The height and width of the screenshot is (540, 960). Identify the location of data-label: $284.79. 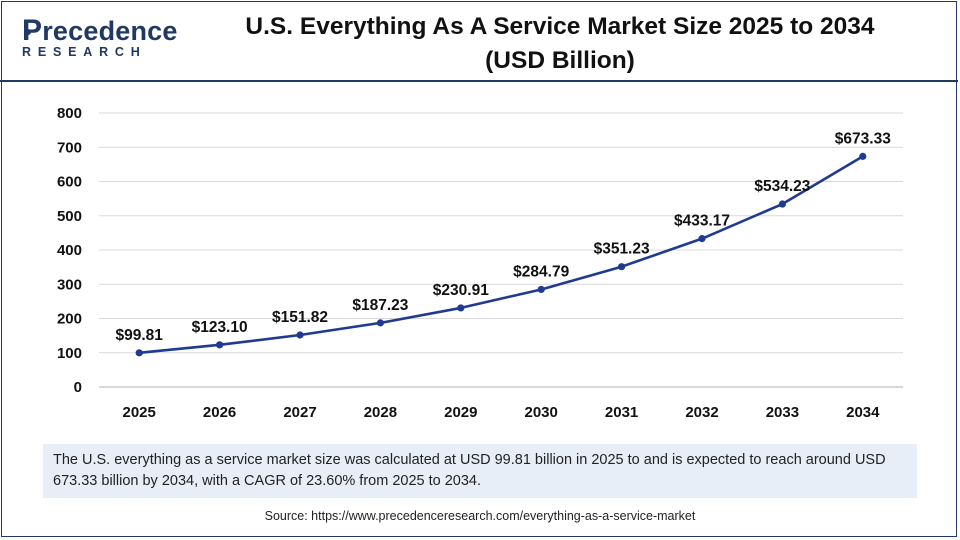
(541, 271).